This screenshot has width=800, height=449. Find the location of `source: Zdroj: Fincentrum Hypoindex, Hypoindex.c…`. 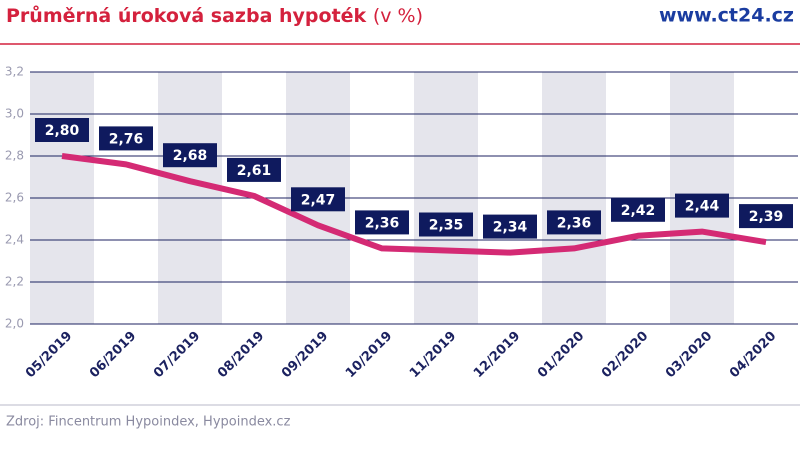

source: Zdroj: Fincentrum Hypoindex, Hypoindex.c… is located at coordinates (148, 422).